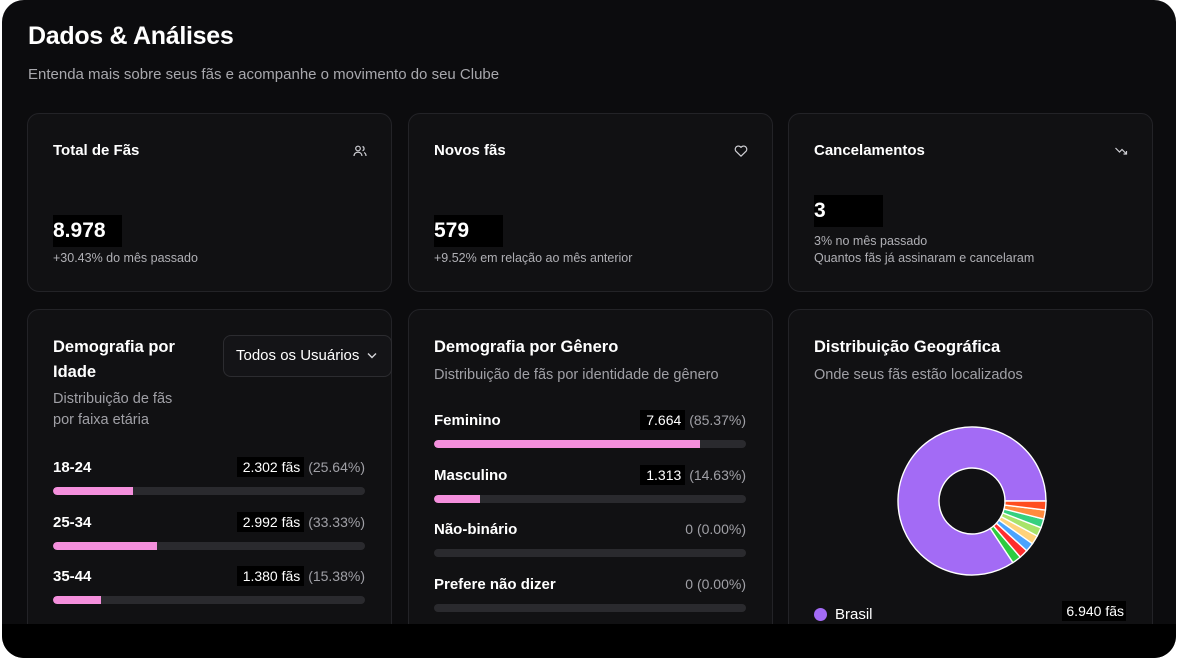 Image resolution: width=1178 pixels, height=660 pixels. I want to click on page-title: Dados & Análises, so click(131, 36).